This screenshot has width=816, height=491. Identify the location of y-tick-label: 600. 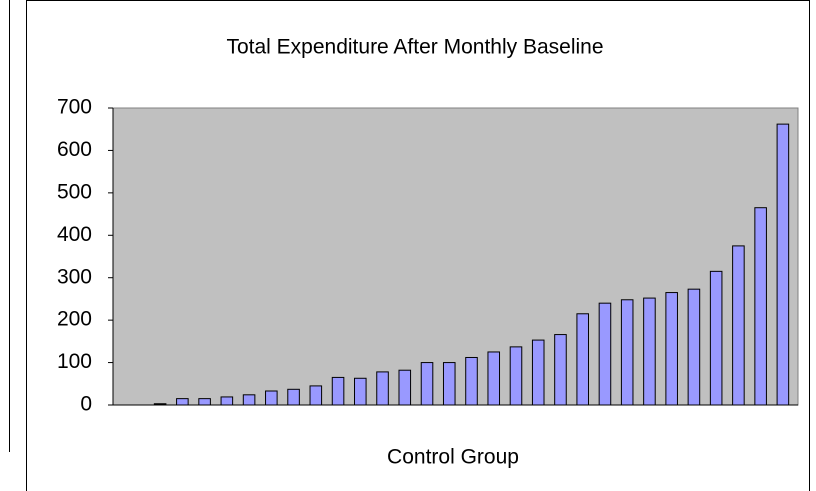
(74, 149).